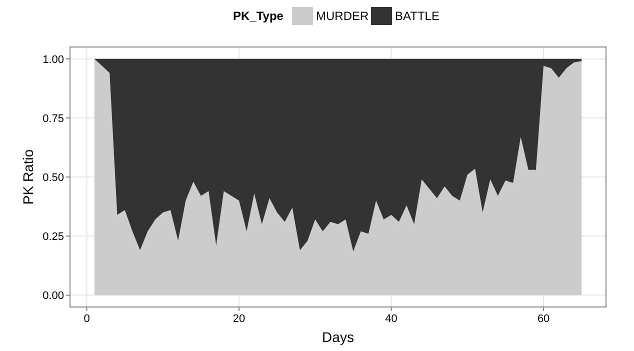  Describe the element at coordinates (53, 296) in the screenshot. I see `y-tick-label: 0.00` at that location.